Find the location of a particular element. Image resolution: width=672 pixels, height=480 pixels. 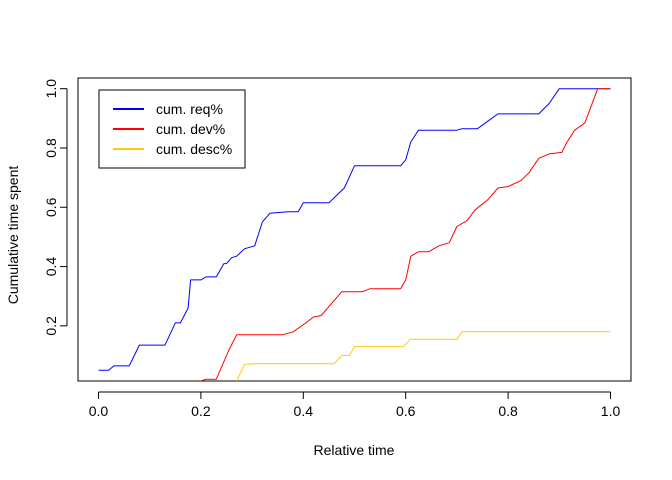

x-tick-label: 0.0 is located at coordinates (99, 411).